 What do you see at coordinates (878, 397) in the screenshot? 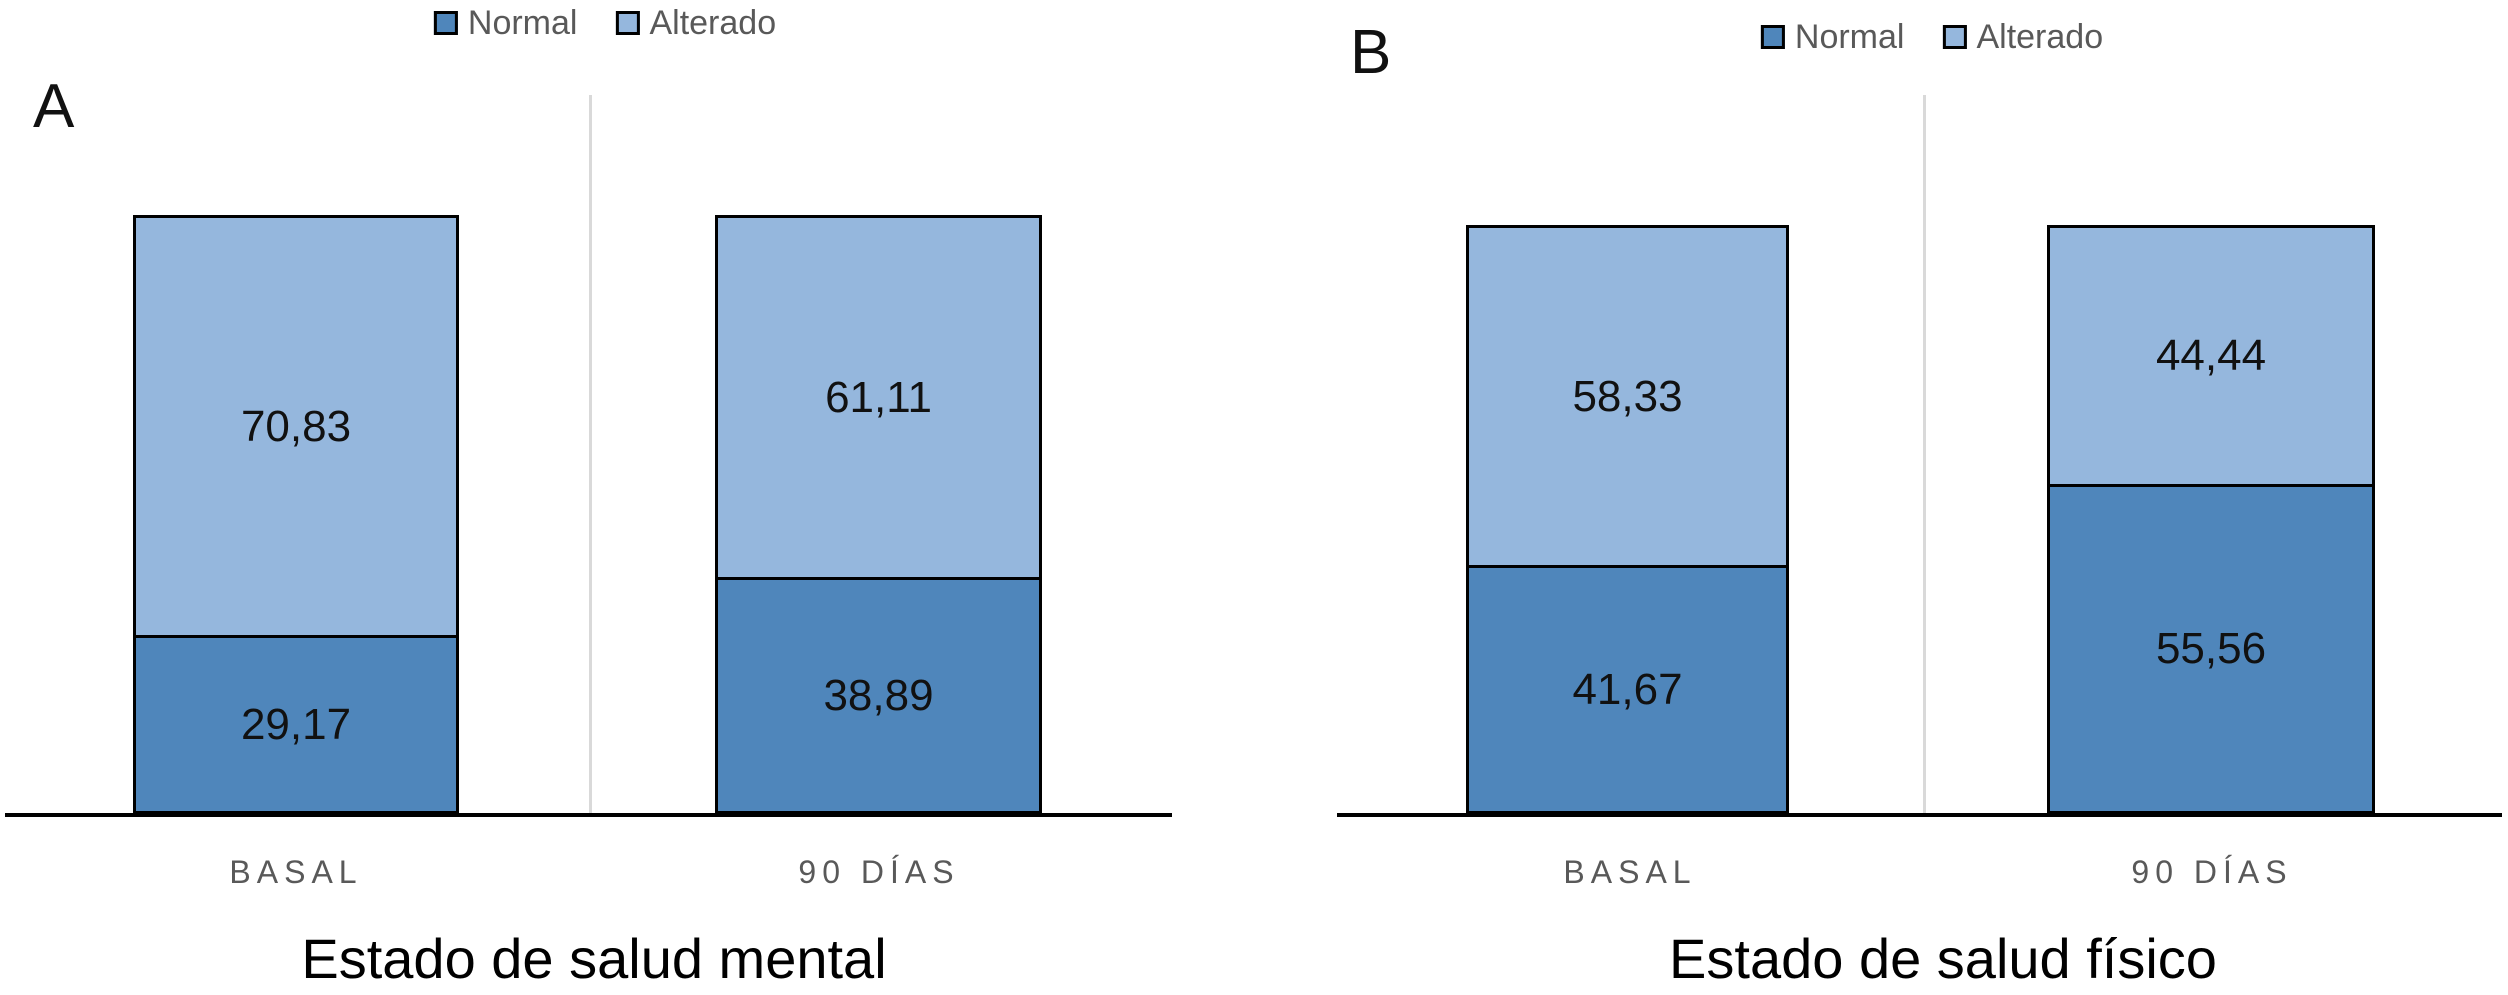
I see `data-label: 61,11` at bounding box center [878, 397].